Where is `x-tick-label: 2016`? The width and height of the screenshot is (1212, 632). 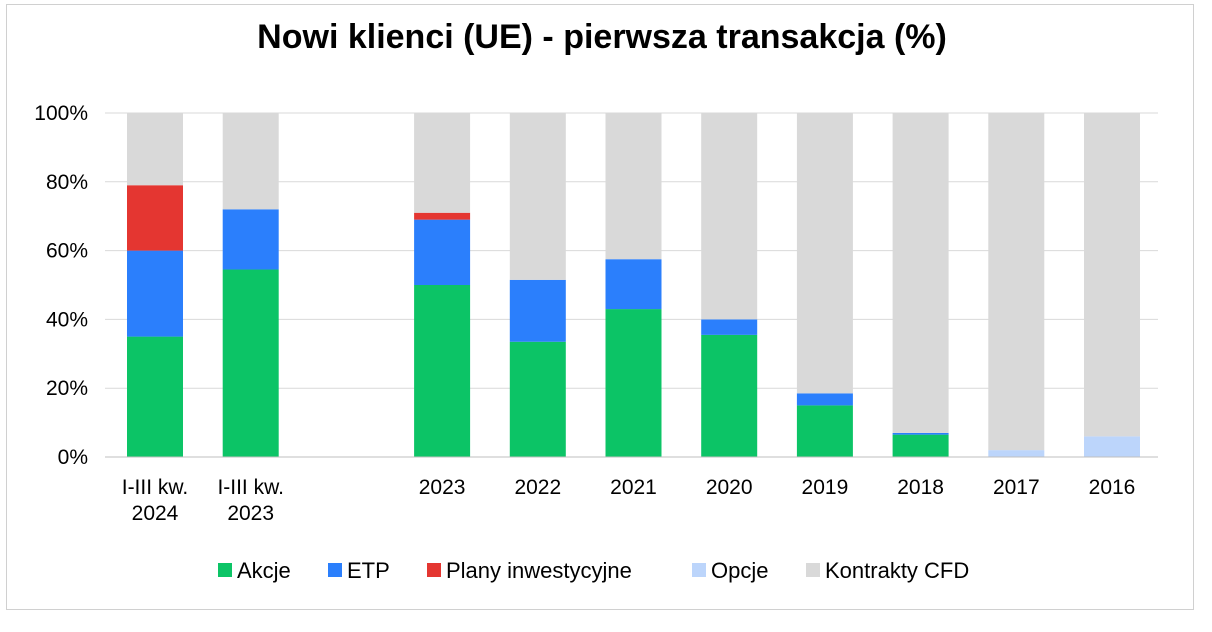
x-tick-label: 2016 is located at coordinates (1112, 487).